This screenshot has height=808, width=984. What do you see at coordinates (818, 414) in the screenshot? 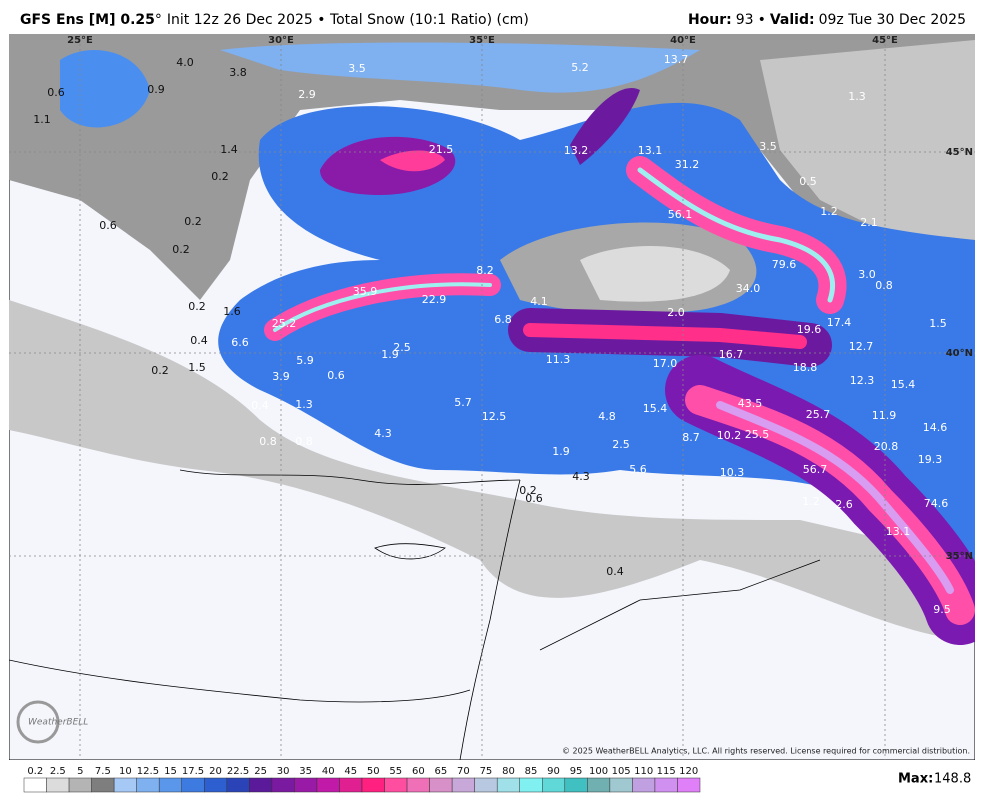
I see `snow-label: 25.7` at bounding box center [818, 414].